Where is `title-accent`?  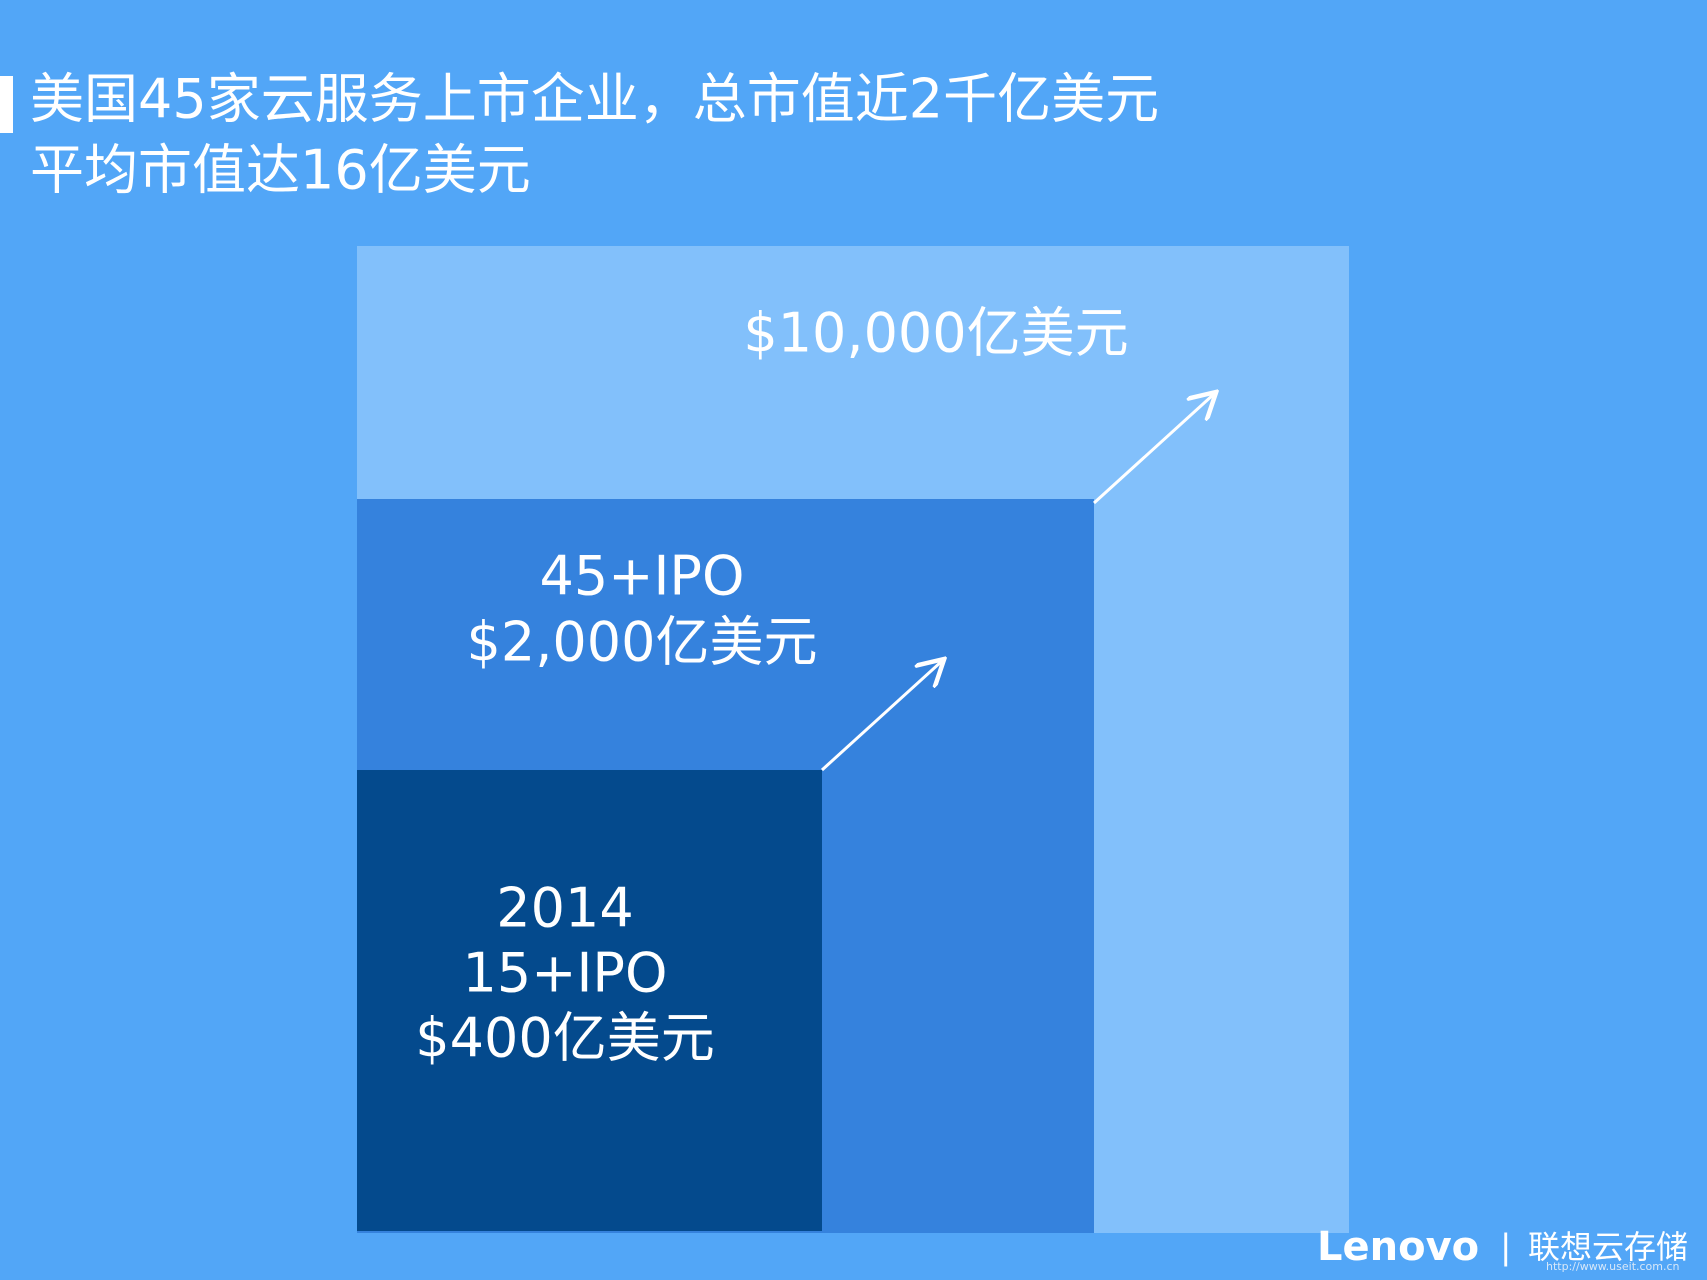
title-accent is located at coordinates (6, 104).